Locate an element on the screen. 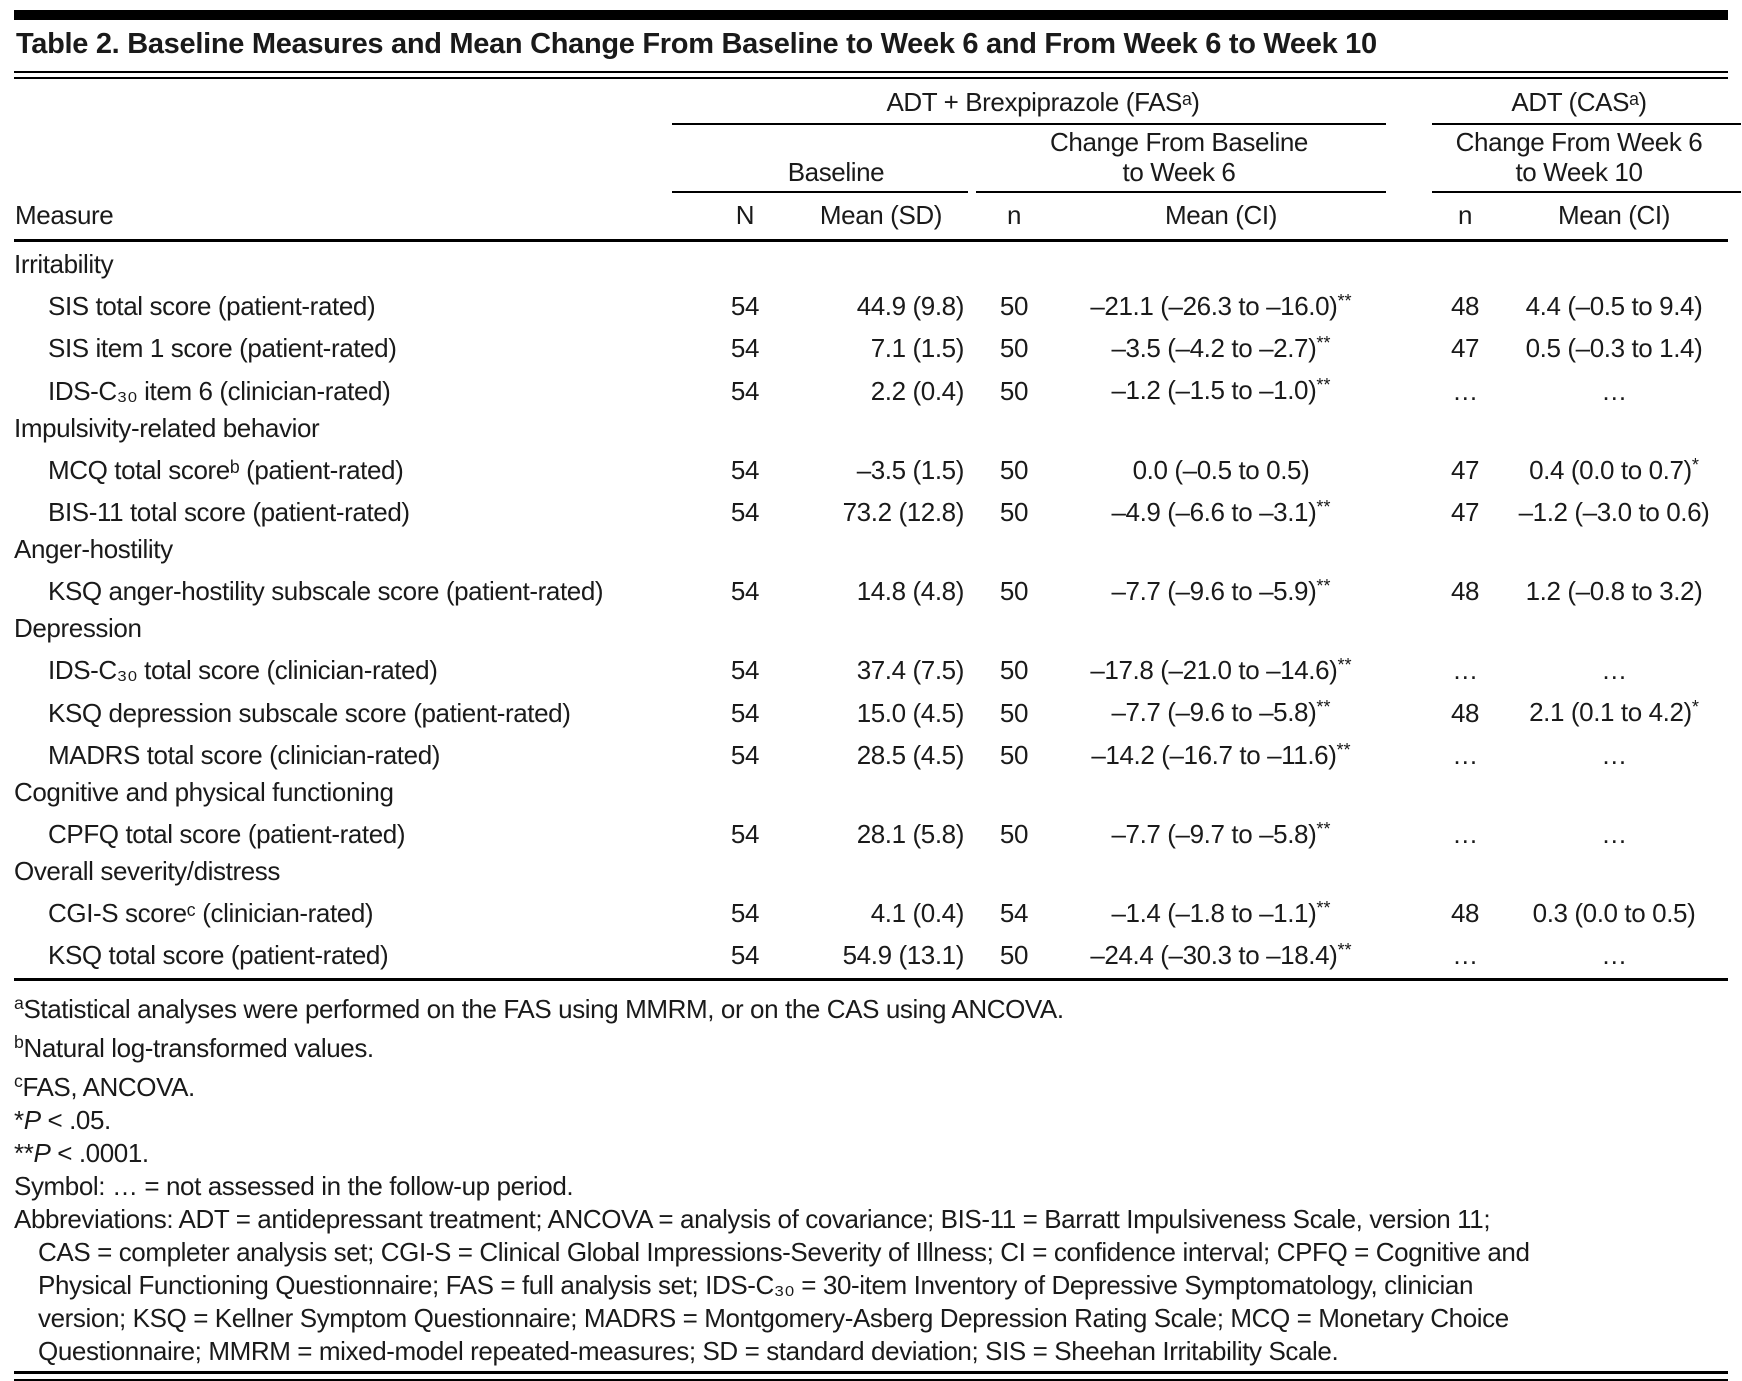 The image size is (1742, 1381). footnote-marker: c is located at coordinates (18, 1080).